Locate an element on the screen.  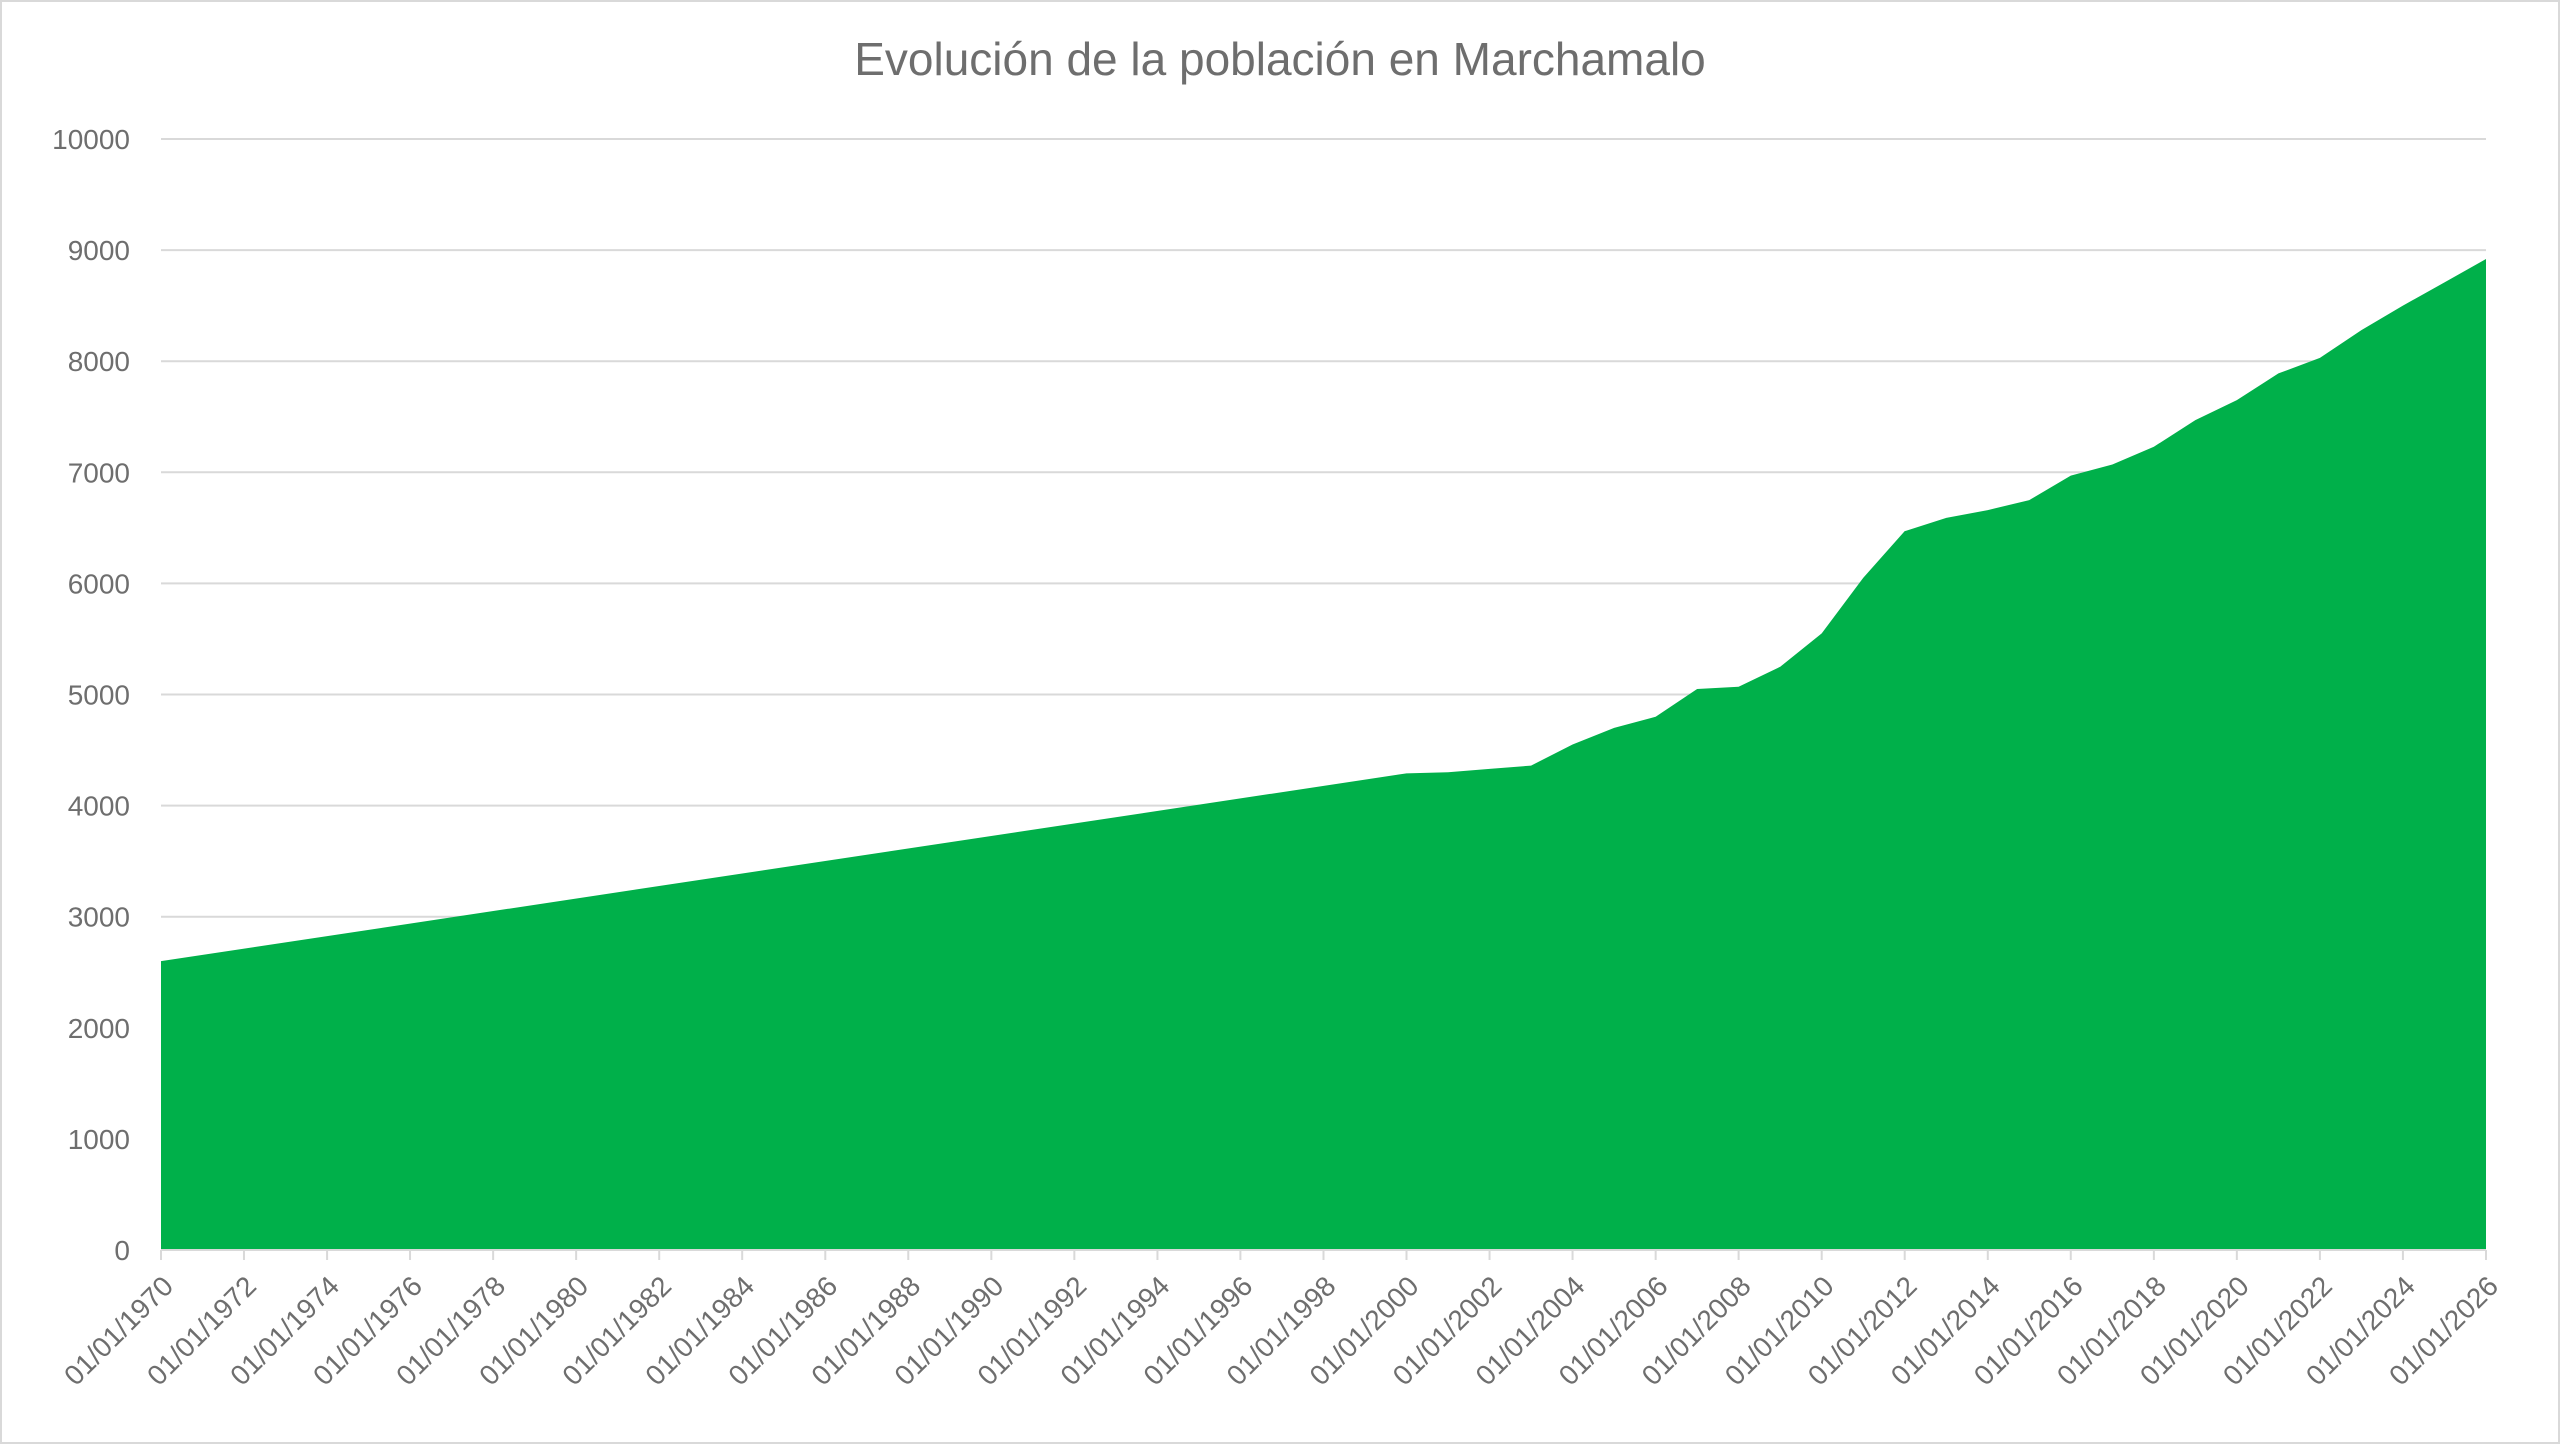
y-tick-label: 5000 is located at coordinates (99, 695).